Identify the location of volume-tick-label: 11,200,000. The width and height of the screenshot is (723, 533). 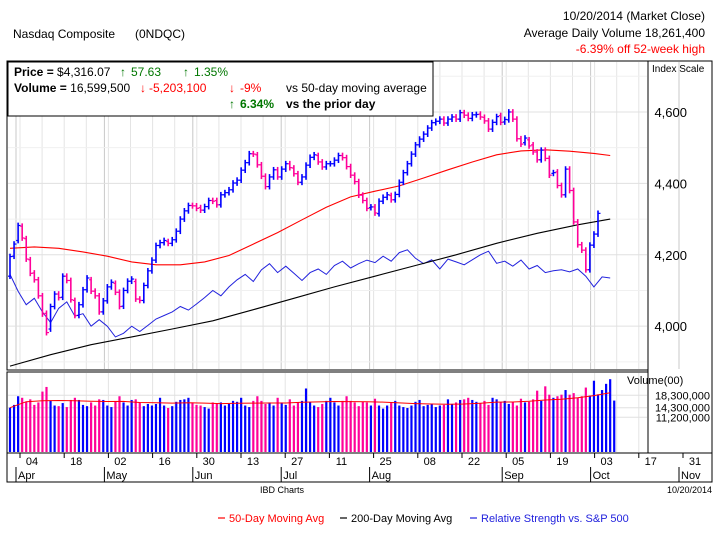
(683, 418).